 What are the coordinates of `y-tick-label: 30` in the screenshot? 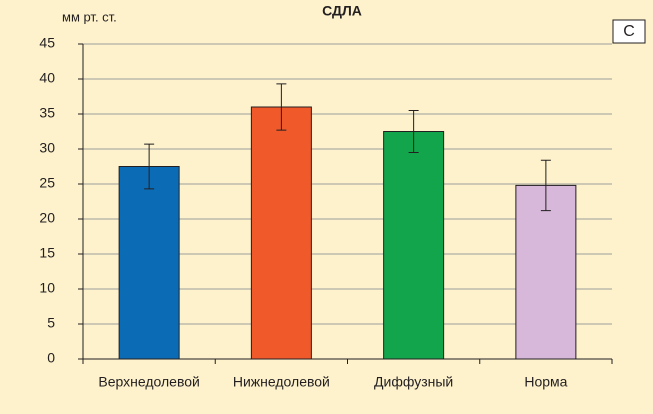 It's located at (47, 148).